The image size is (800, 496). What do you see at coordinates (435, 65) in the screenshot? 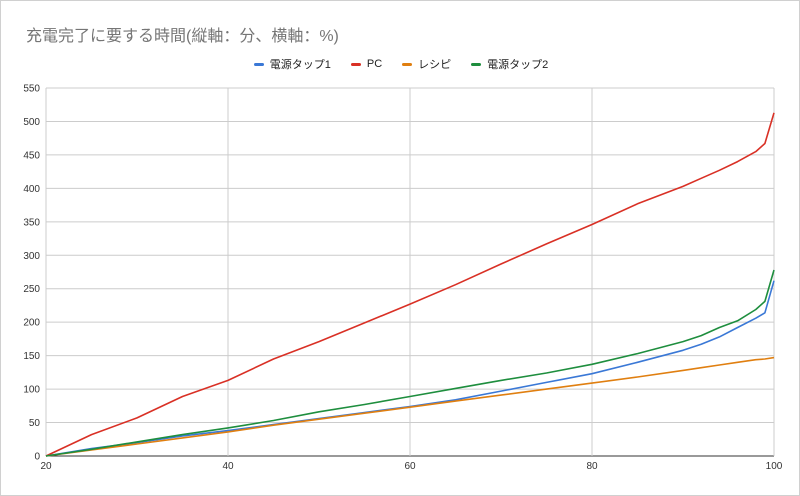
I see `legend-label: レシピ` at bounding box center [435, 65].